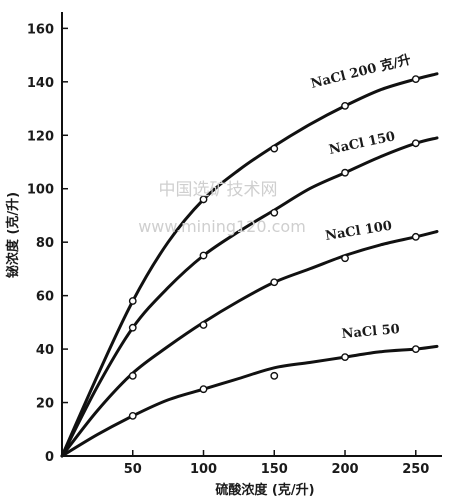 This screenshot has width=473, height=502. What do you see at coordinates (222, 226) in the screenshot?
I see `watermark-url: www.mining120.com` at bounding box center [222, 226].